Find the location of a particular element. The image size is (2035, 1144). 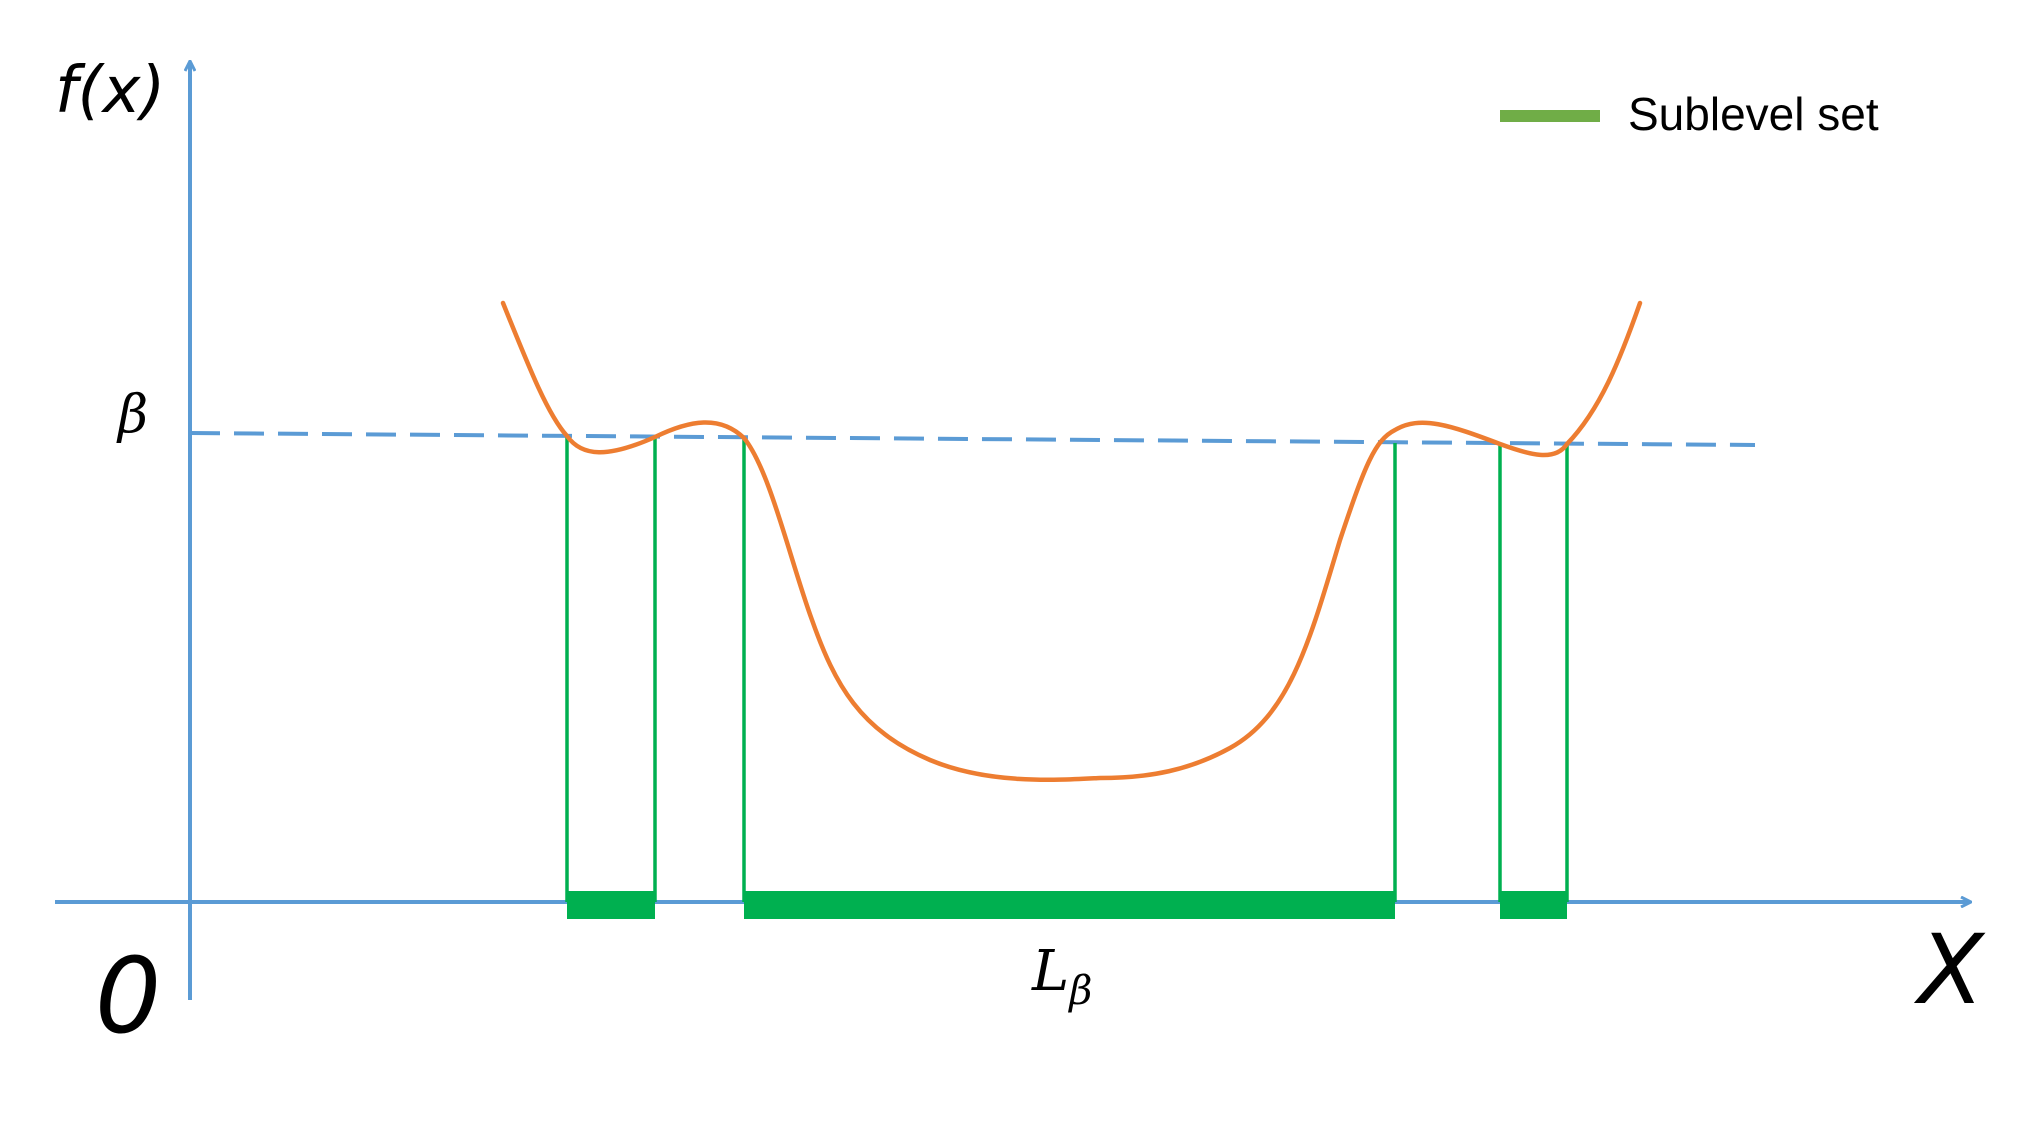

sublevel-set-intervals is located at coordinates (1067, 905).